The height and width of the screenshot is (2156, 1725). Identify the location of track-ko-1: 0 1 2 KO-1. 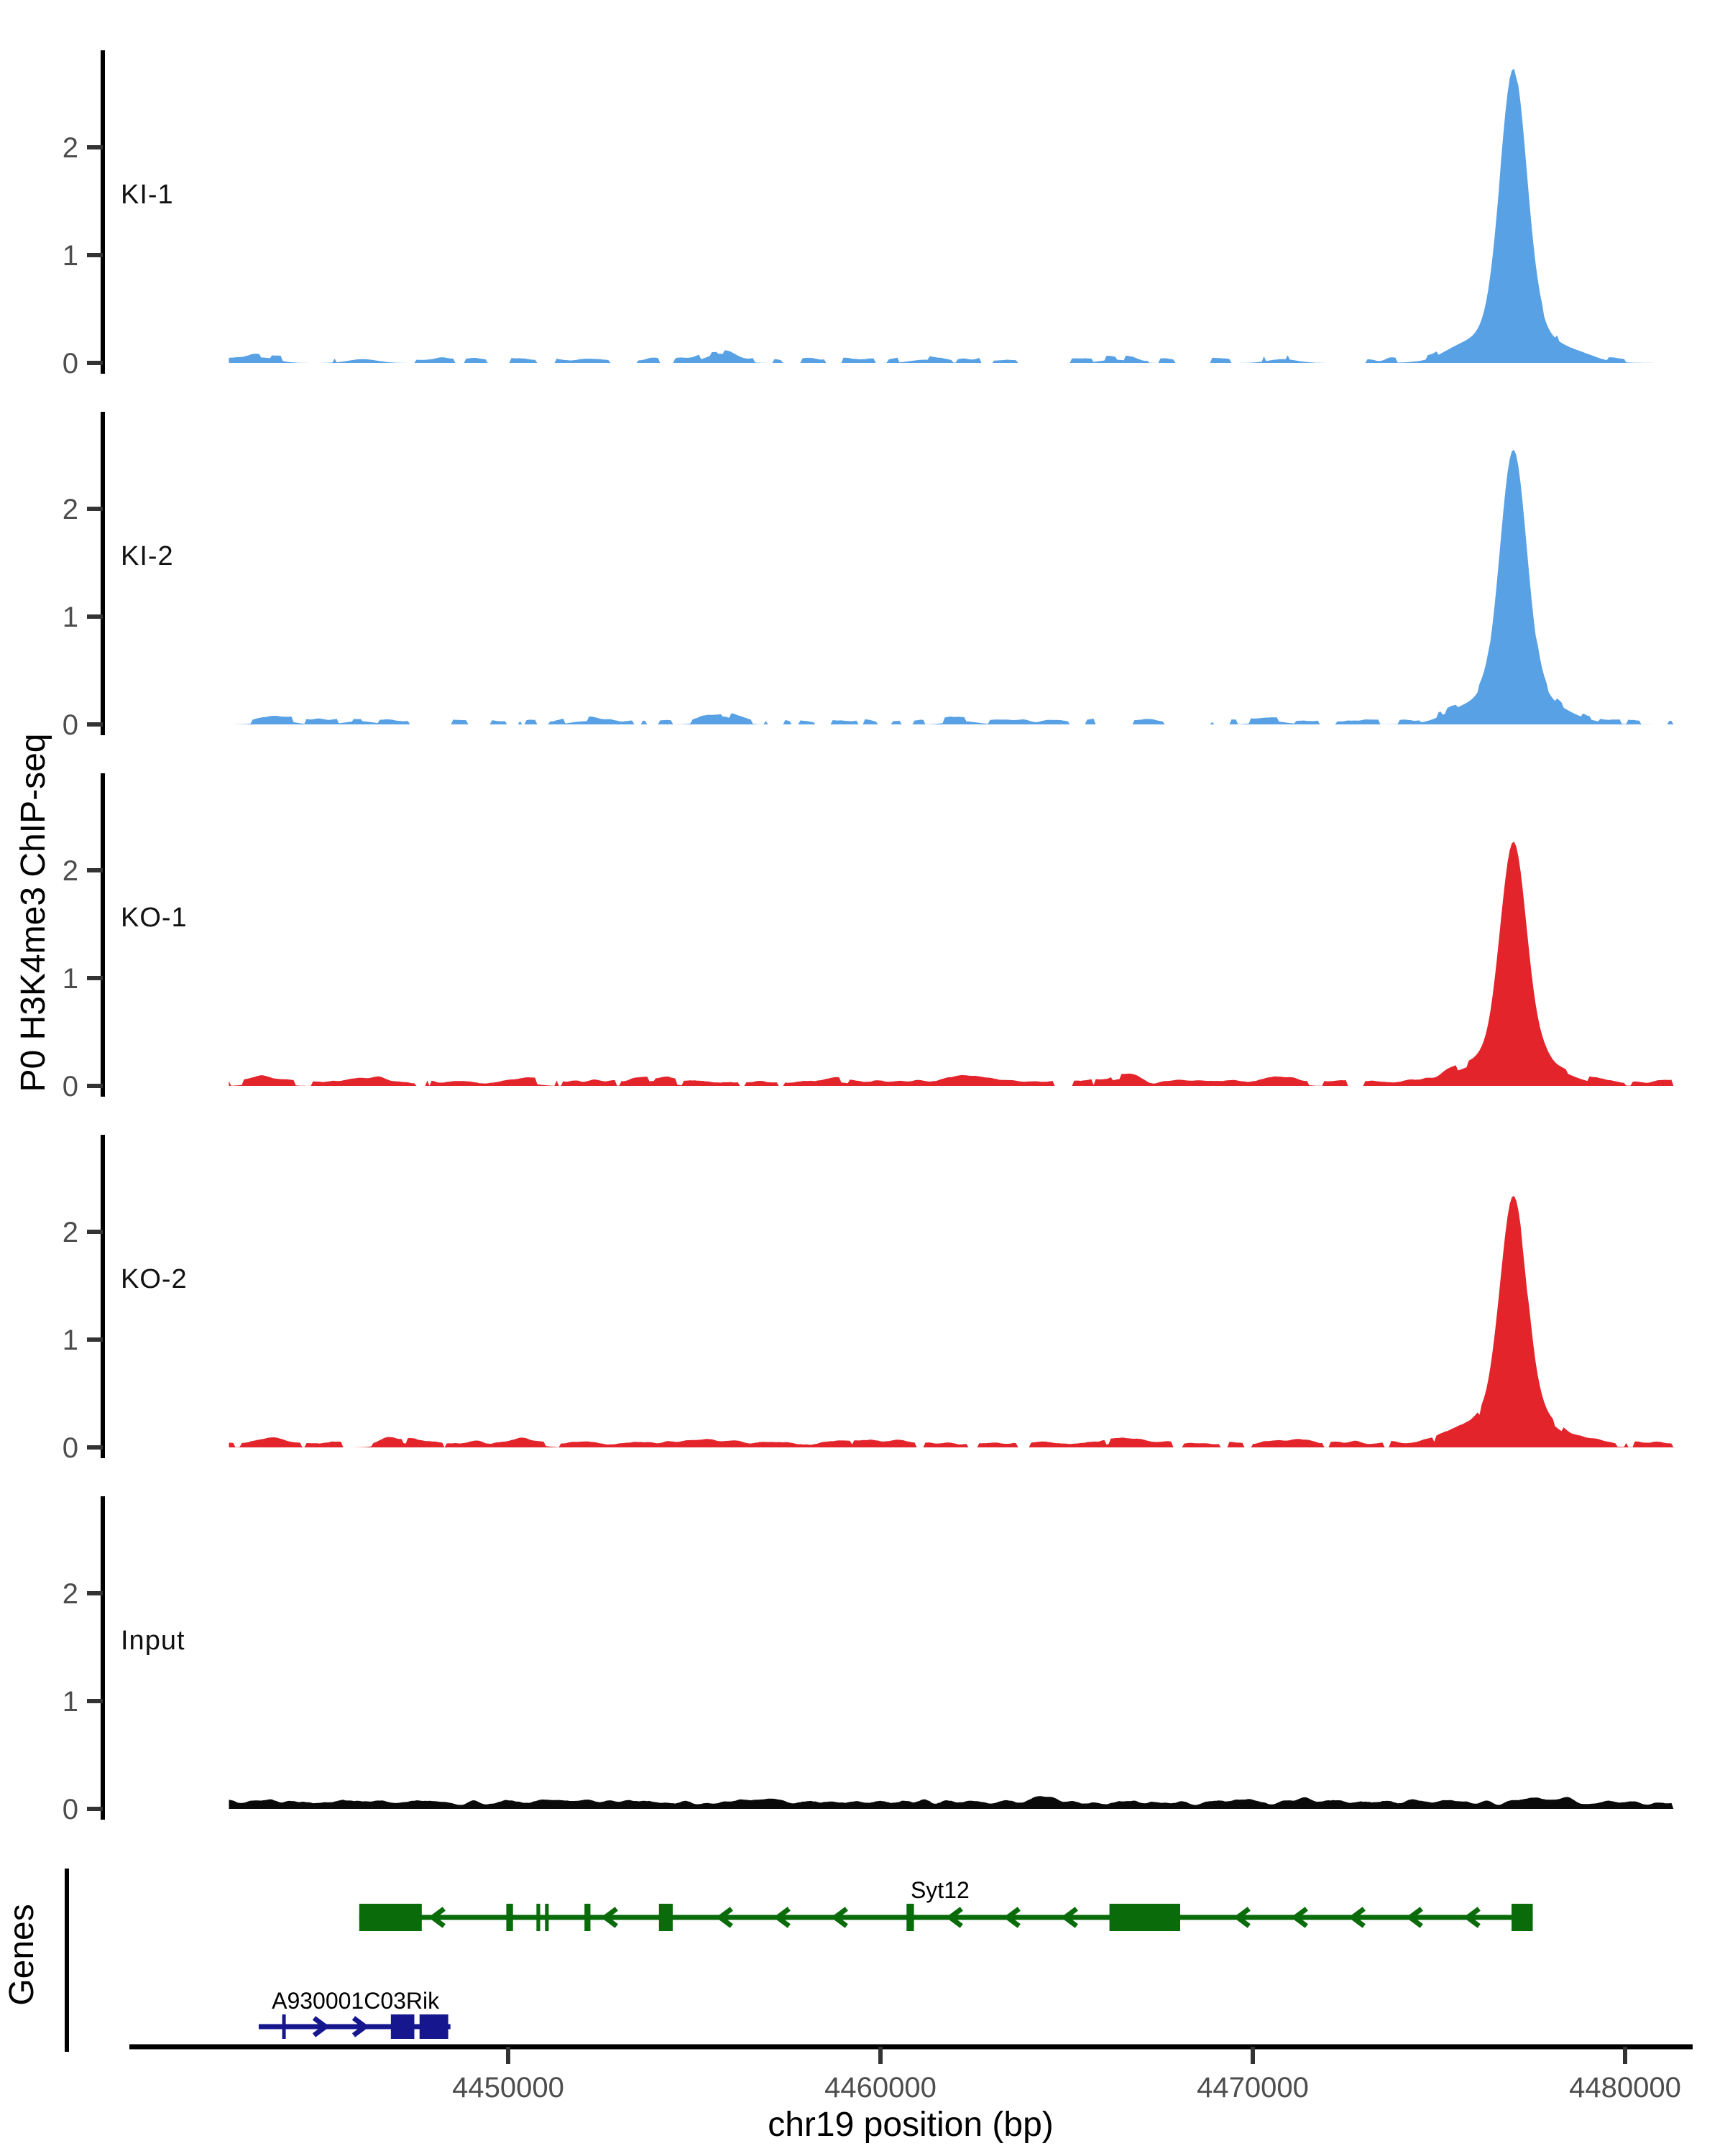
(868, 937).